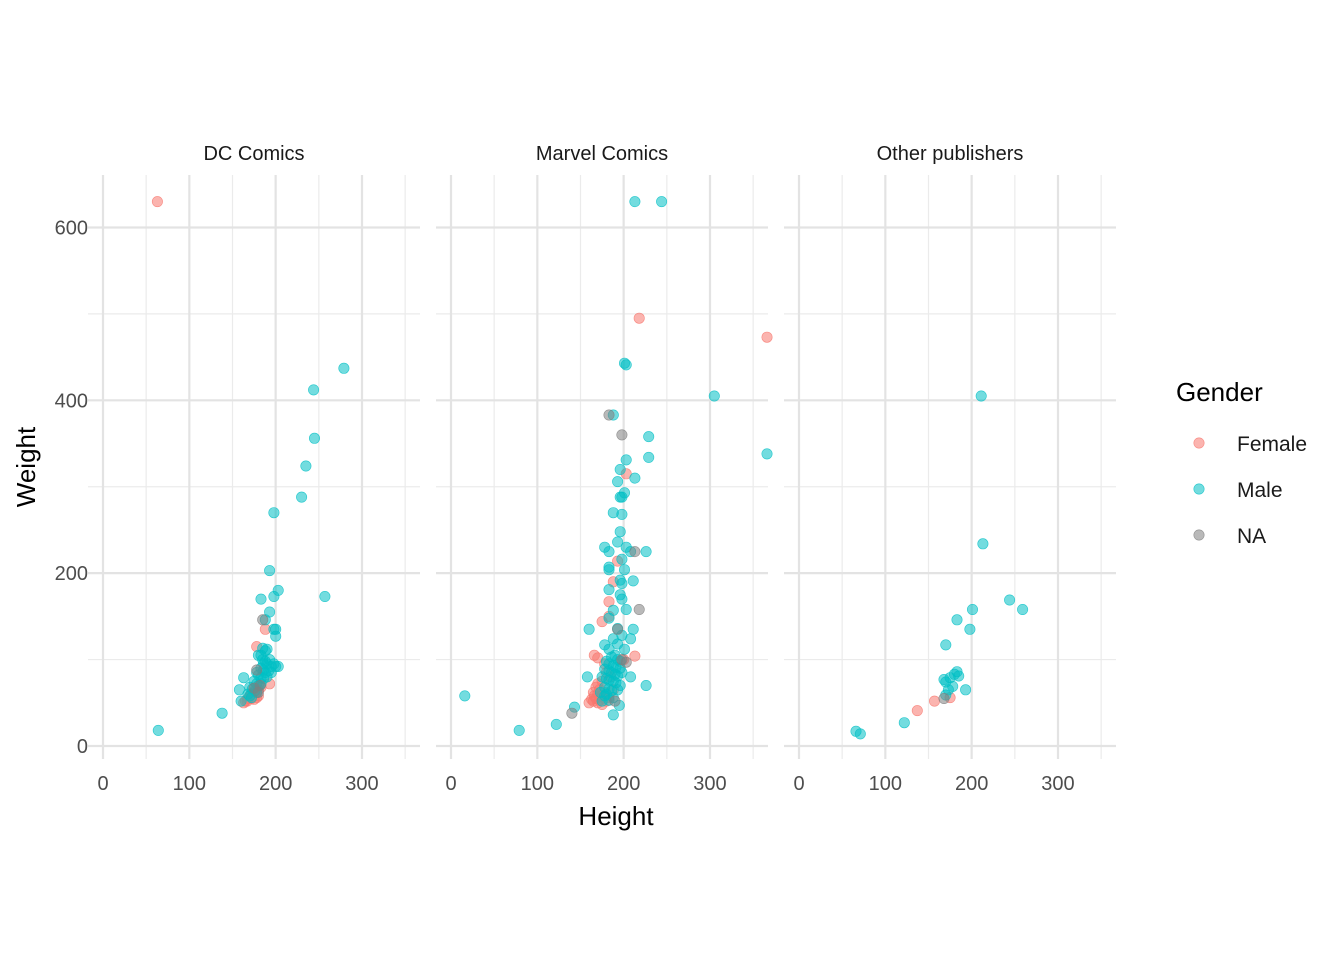 Image resolution: width=1344 pixels, height=960 pixels. Describe the element at coordinates (616, 816) in the screenshot. I see `x-axis-title: Height` at that location.